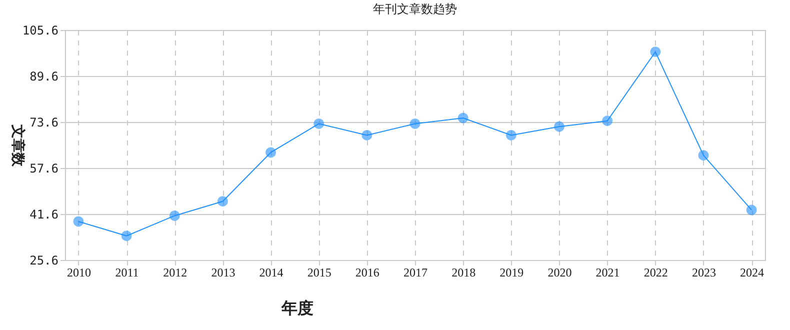 The width and height of the screenshot is (790, 330). Describe the element at coordinates (18, 146) in the screenshot. I see `y-axis-title: 文章数` at that location.